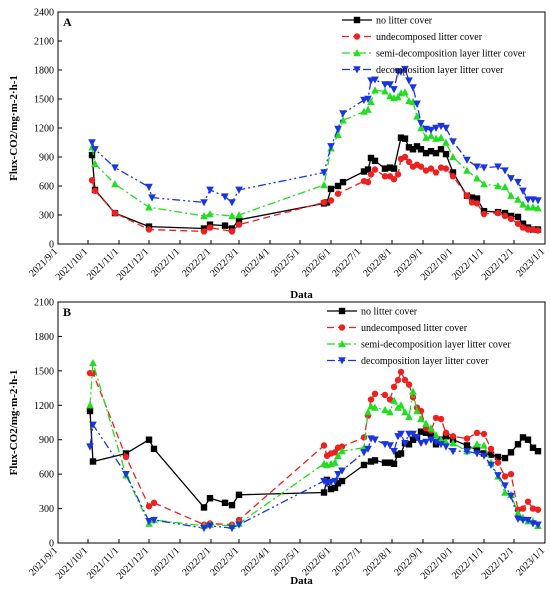 This screenshot has height=594, width=550. I want to click on y-axis-title: Flux-CO2/mg·m-2·h-1, so click(14, 423).